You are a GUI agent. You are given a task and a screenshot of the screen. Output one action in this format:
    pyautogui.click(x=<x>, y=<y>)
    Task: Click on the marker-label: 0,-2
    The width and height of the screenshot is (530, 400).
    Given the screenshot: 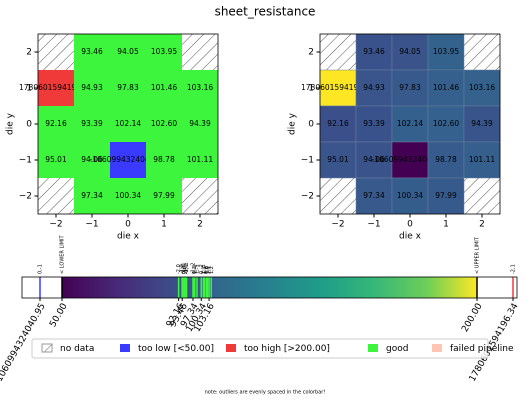 What is the action you would take?
    pyautogui.click(x=202, y=269)
    